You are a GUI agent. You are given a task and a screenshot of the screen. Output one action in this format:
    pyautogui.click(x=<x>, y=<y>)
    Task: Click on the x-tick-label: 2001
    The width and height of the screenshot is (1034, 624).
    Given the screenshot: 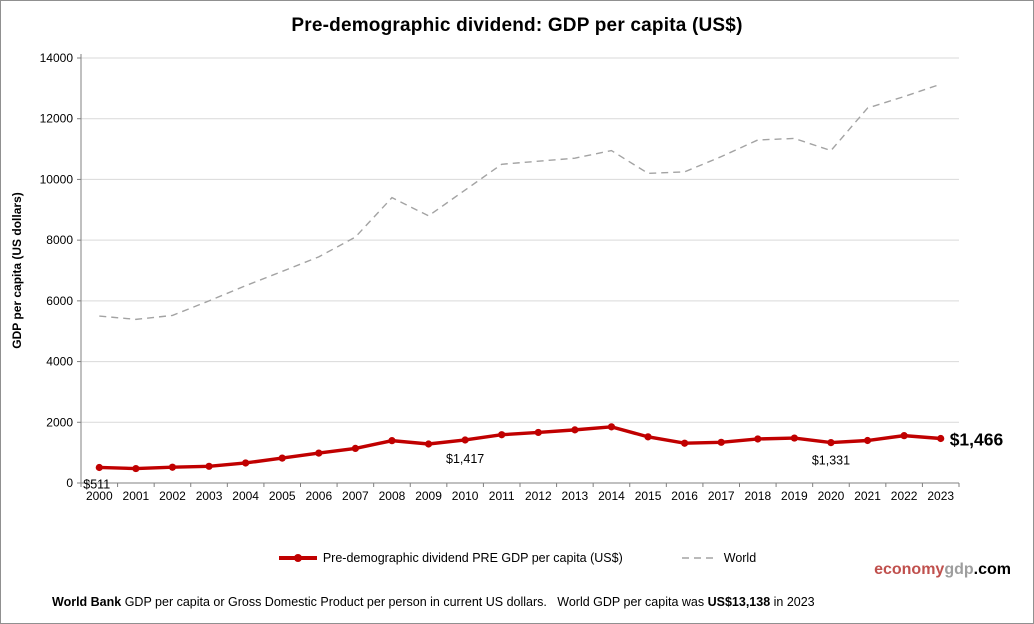 What is the action you would take?
    pyautogui.click(x=136, y=496)
    